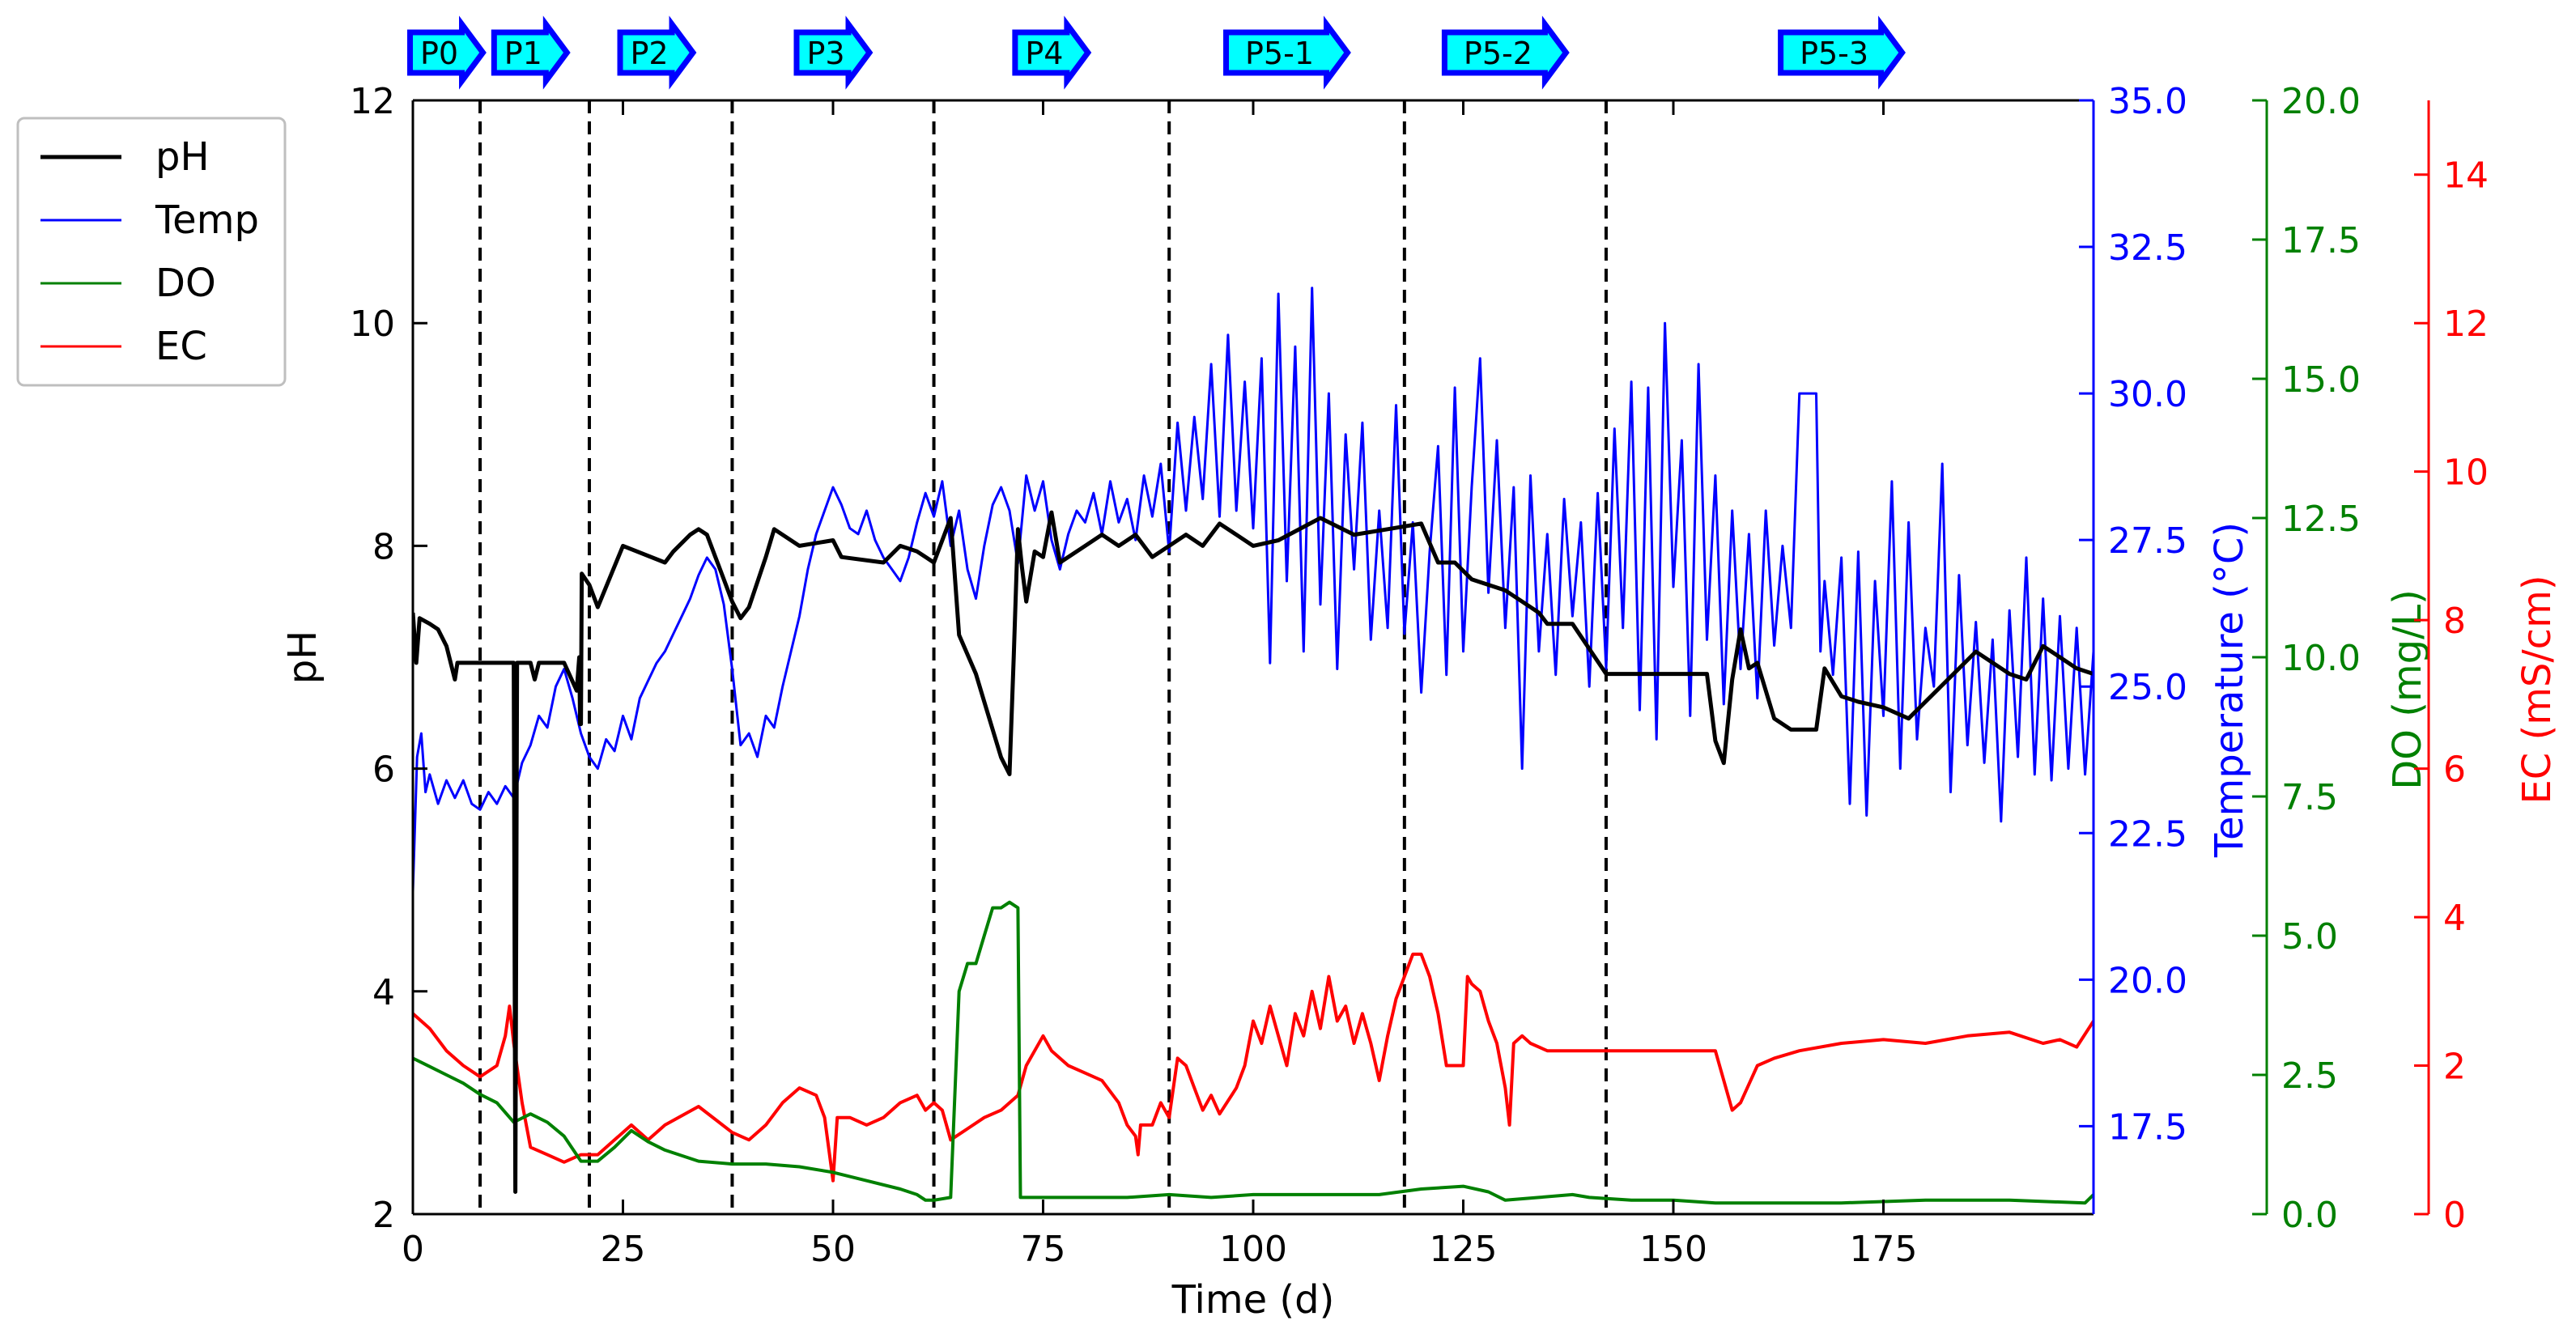 This screenshot has width=2576, height=1342. I want to click on phase-label: P3, so click(825, 53).